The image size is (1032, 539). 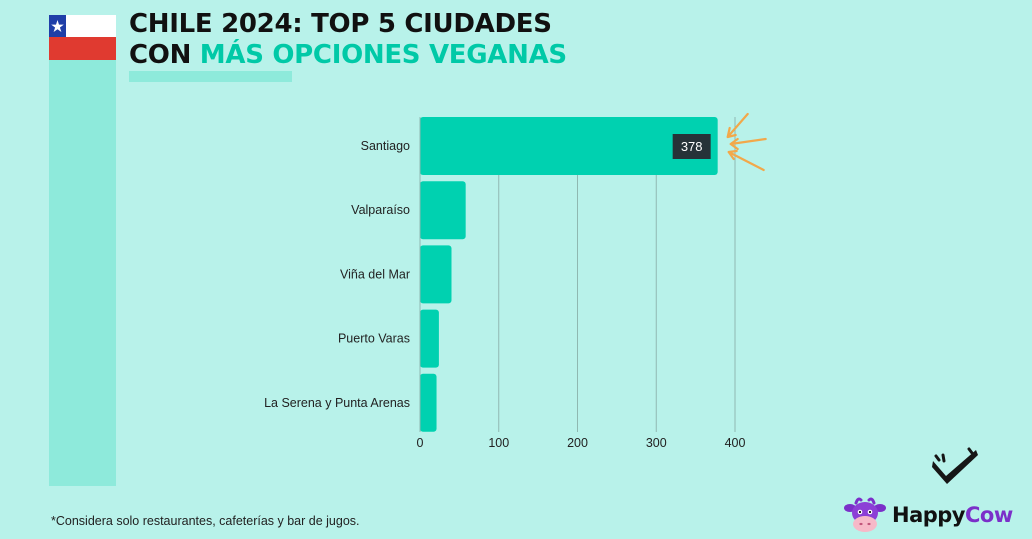 I want to click on category-label: Valparaíso, so click(x=380, y=210).